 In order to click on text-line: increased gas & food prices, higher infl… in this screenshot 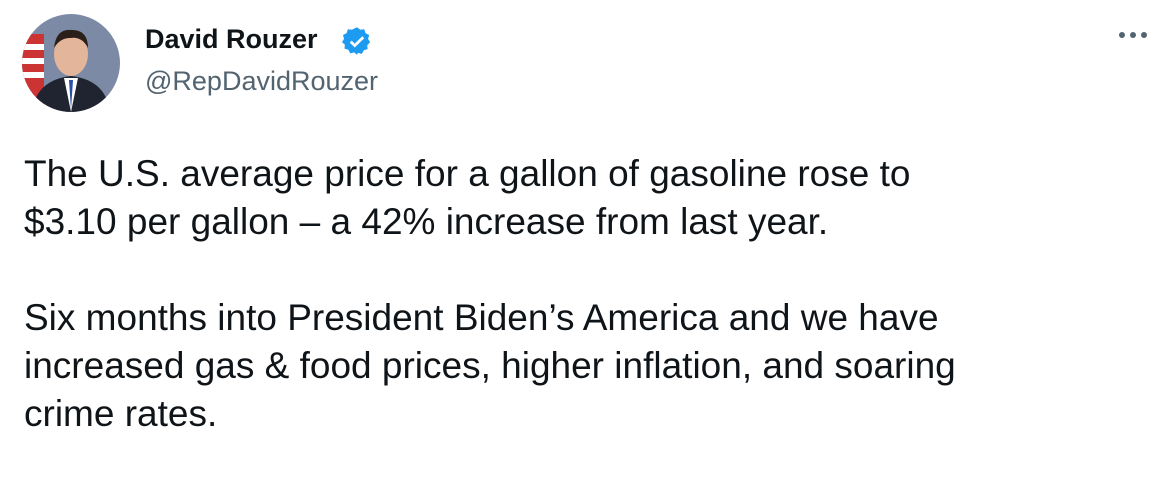, I will do `click(490, 365)`.